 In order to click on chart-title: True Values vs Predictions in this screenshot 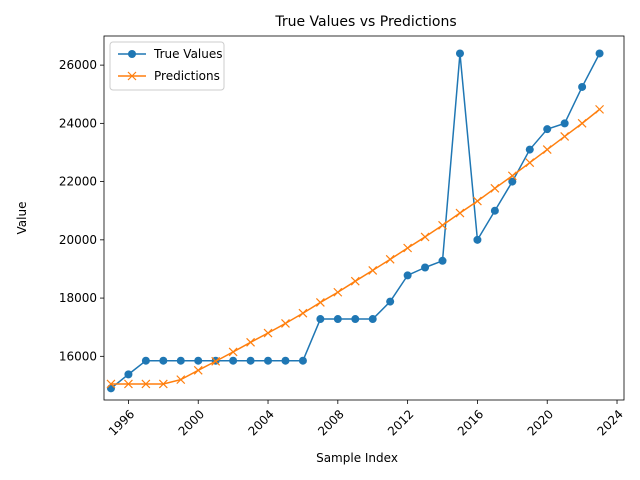, I will do `click(365, 22)`.